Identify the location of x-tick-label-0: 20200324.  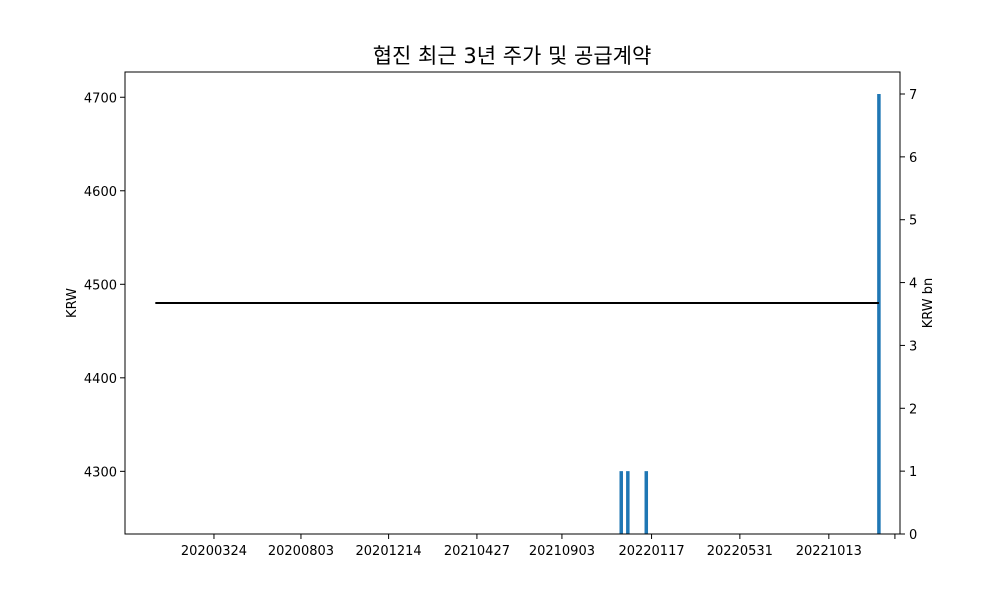
(214, 551).